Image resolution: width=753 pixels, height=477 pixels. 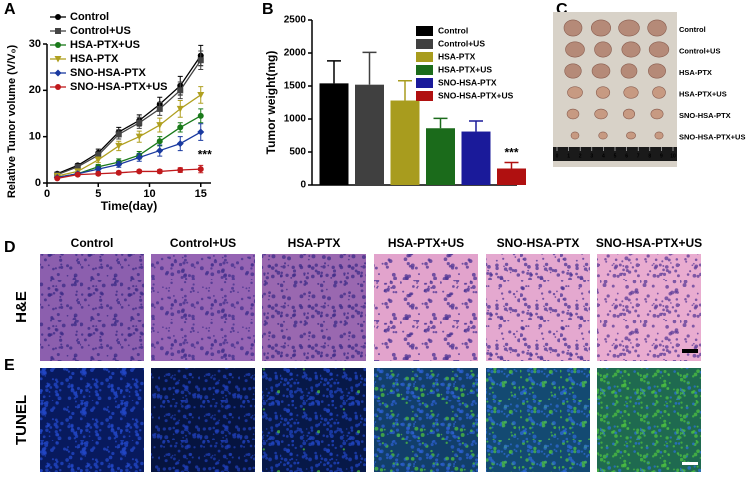 I want to click on row-label: TUNEL, so click(x=21, y=420).